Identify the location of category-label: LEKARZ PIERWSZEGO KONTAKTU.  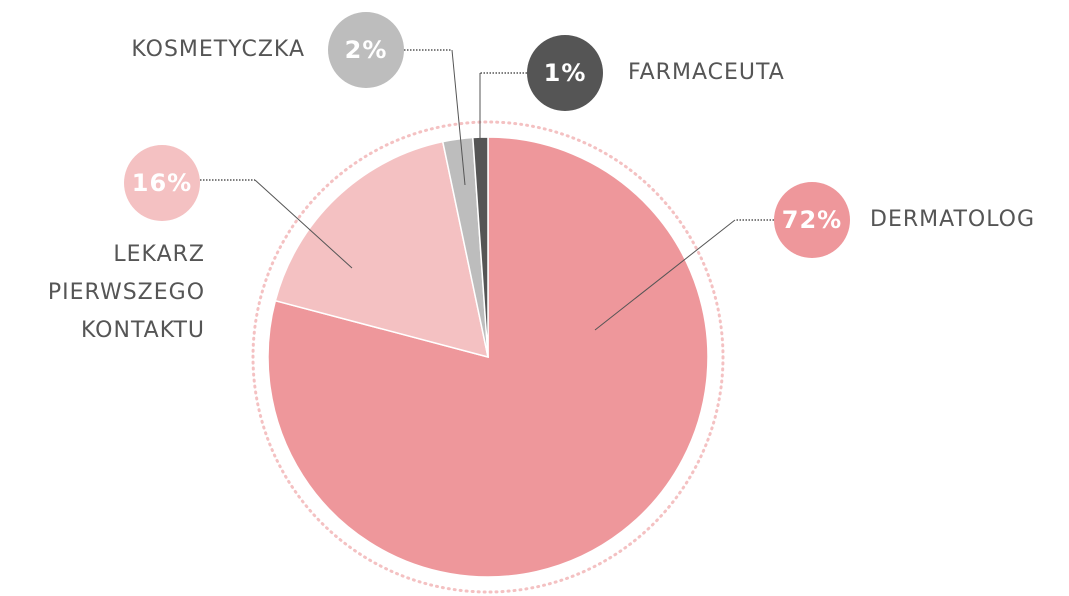
(126, 292).